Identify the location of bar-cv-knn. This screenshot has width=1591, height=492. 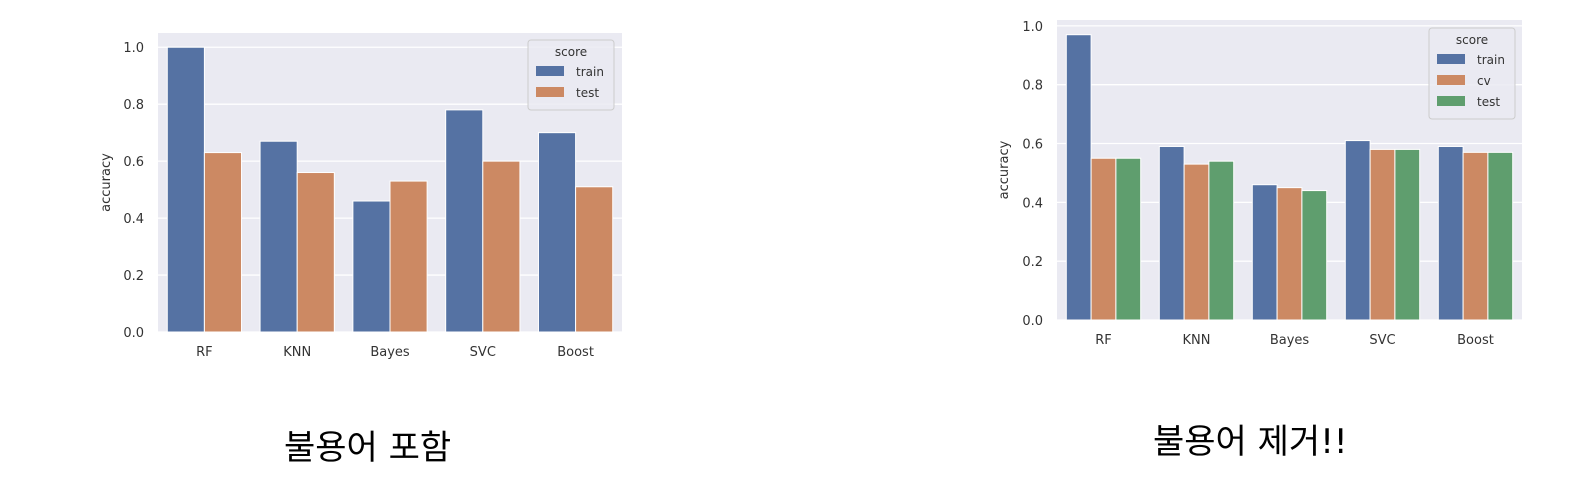
(1196, 242).